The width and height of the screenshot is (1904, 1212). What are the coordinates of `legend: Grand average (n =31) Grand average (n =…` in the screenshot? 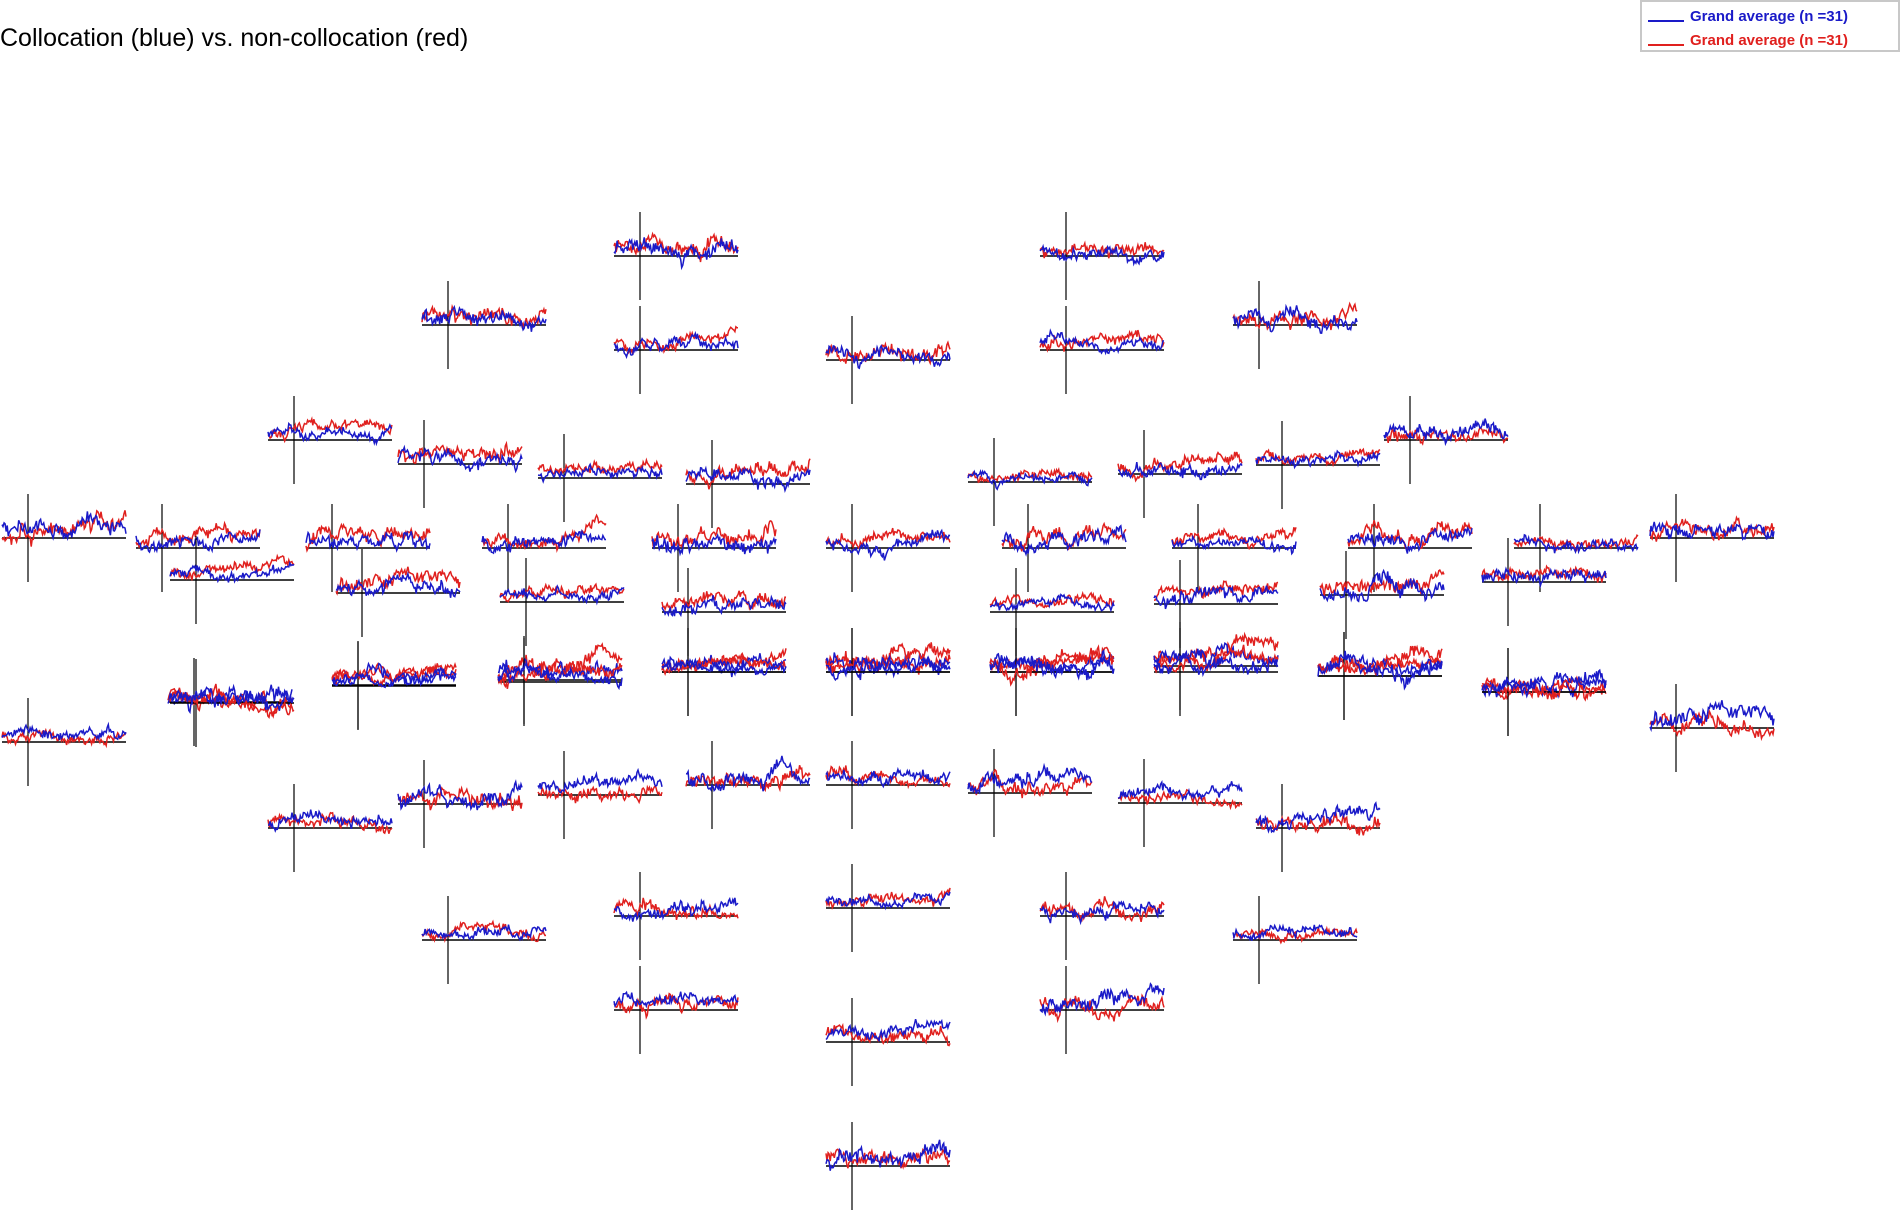 It's located at (1770, 26).